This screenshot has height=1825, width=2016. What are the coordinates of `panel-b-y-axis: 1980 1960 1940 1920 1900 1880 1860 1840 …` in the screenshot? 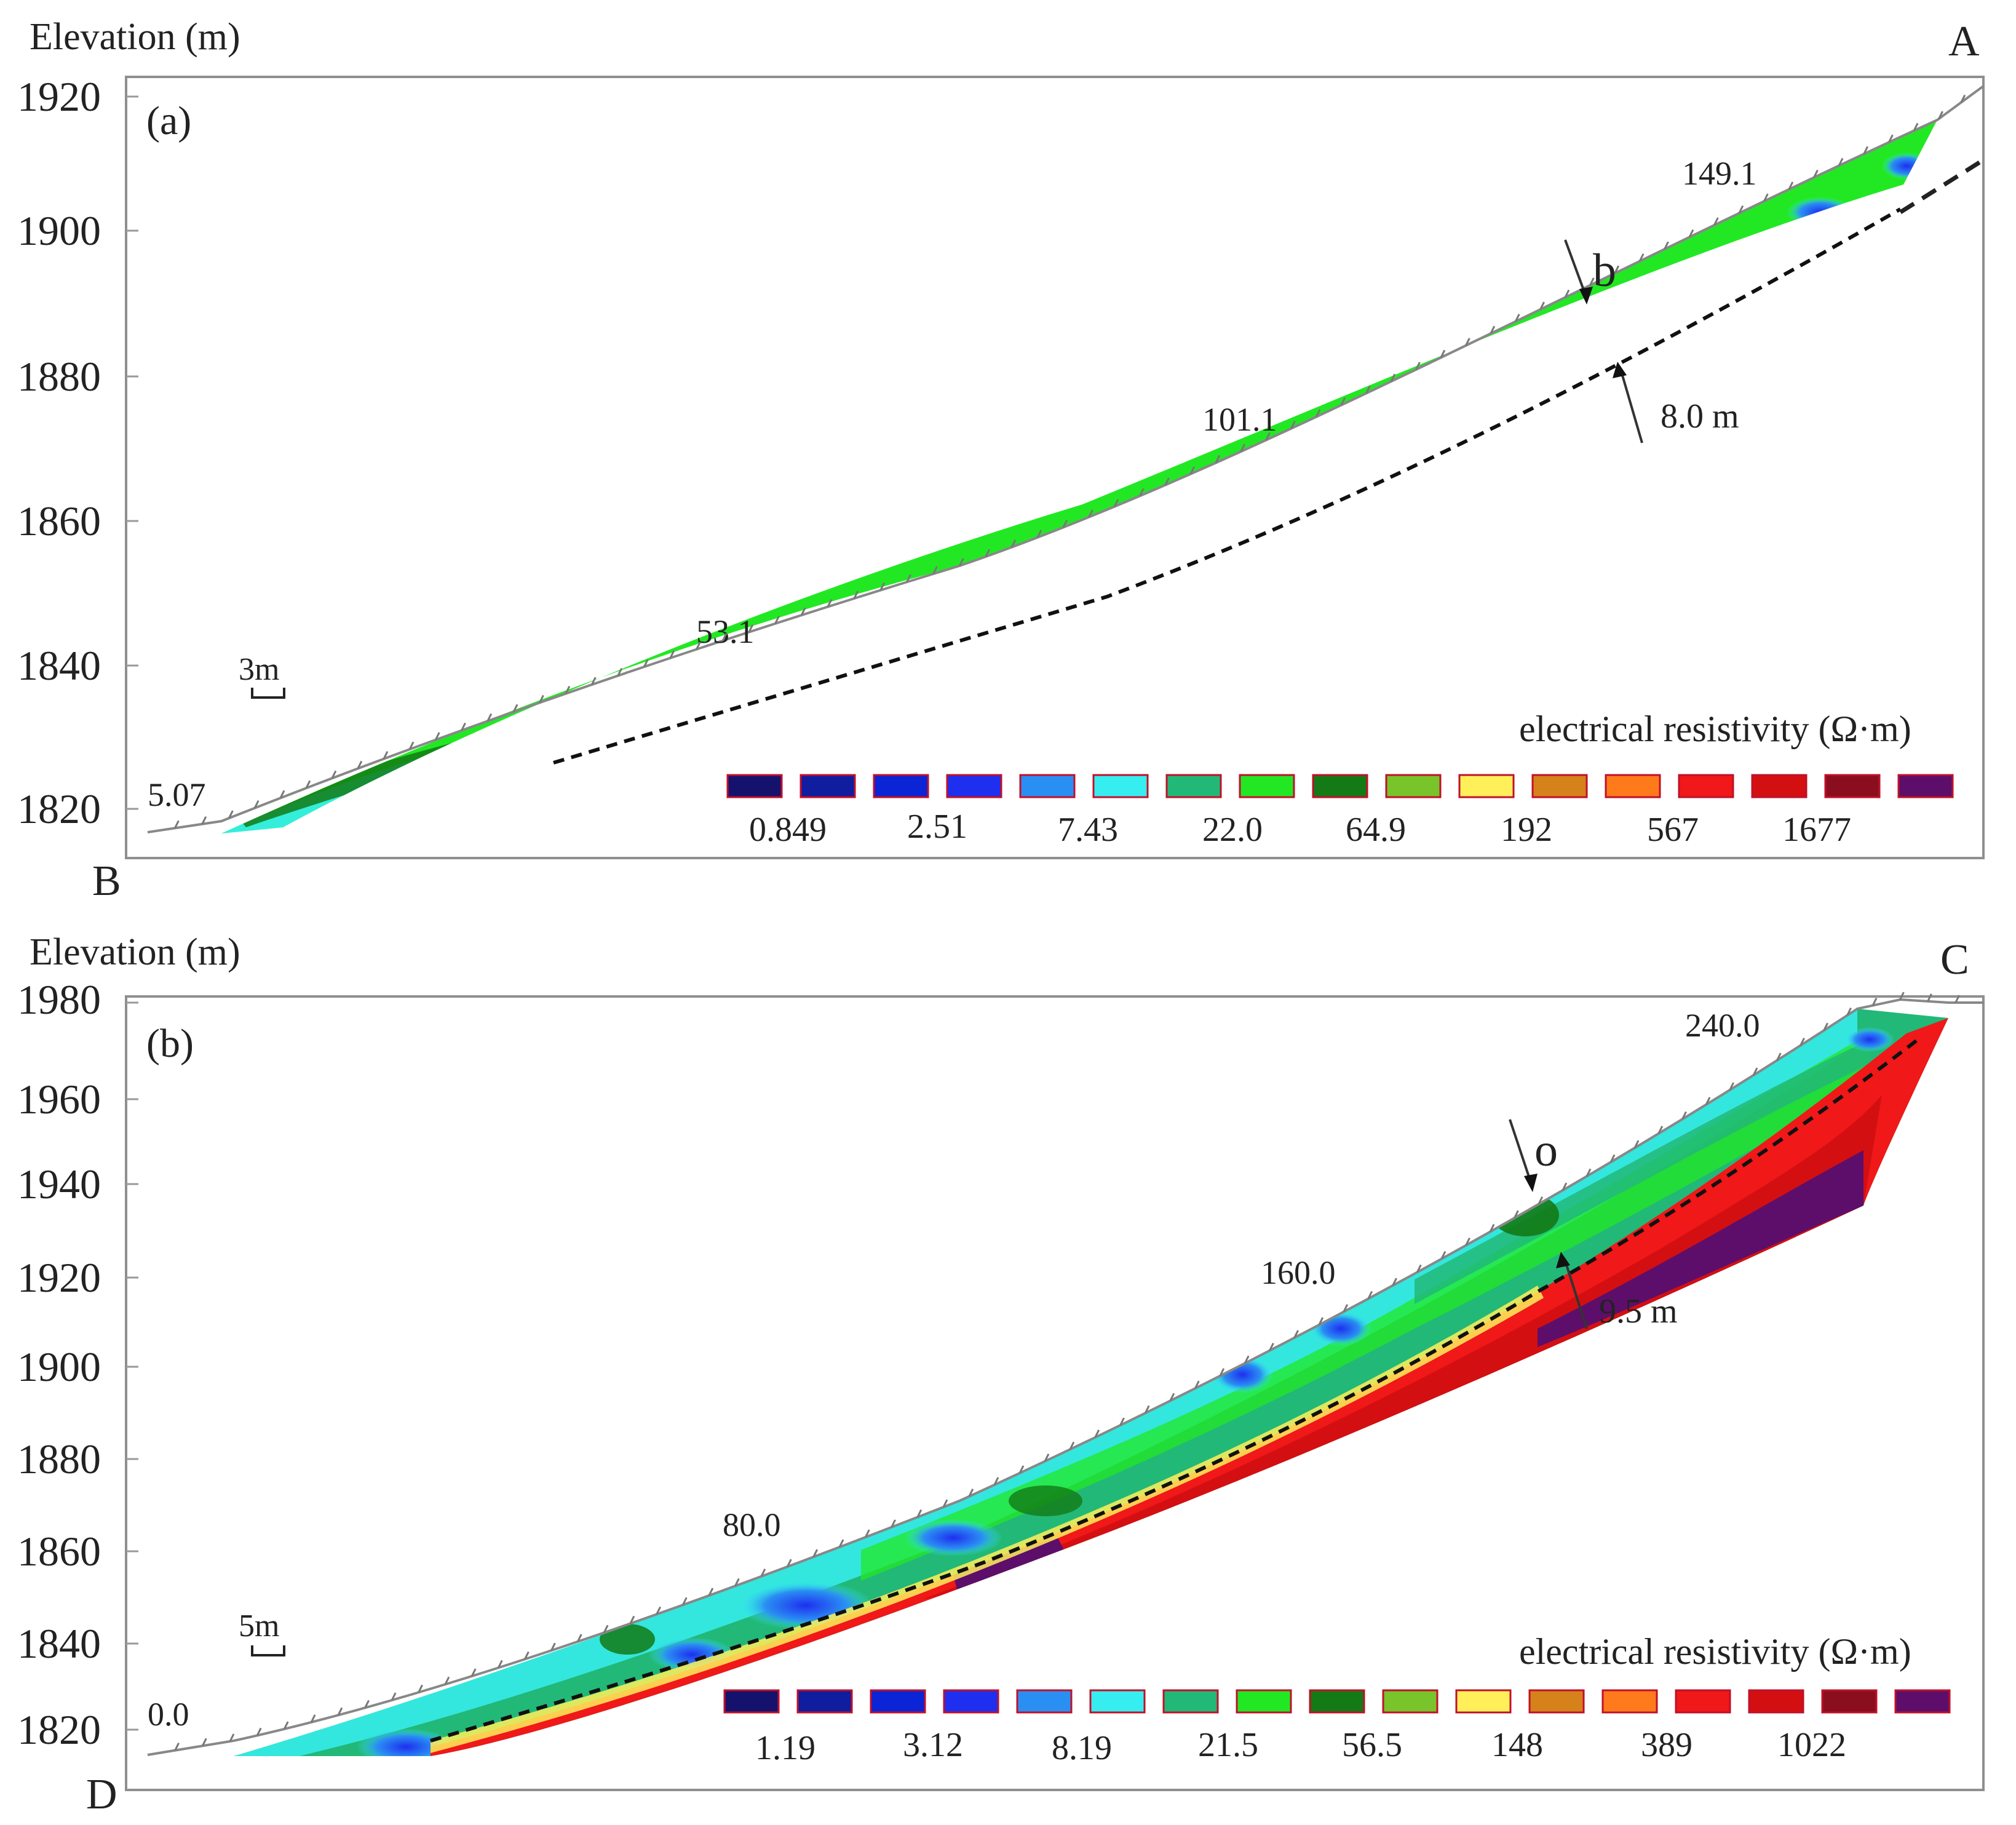 It's located at (78, 1364).